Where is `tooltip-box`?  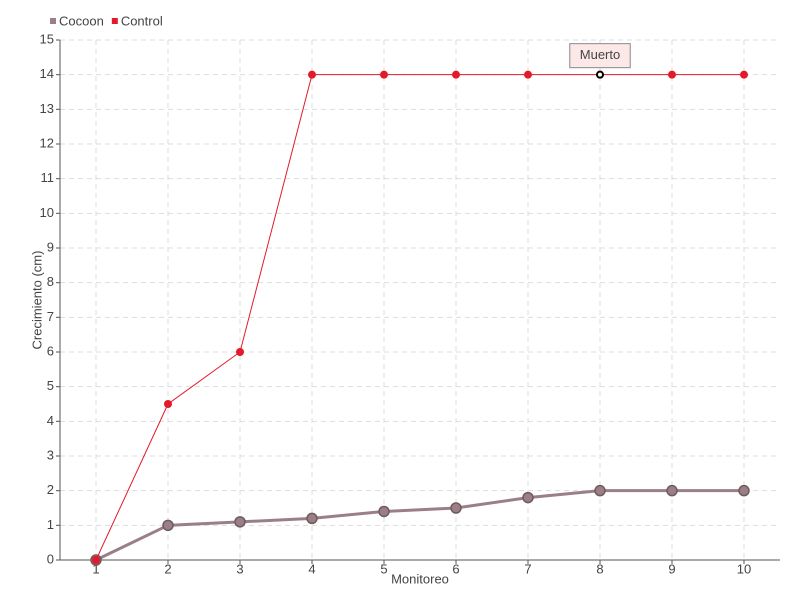 tooltip-box is located at coordinates (600, 56).